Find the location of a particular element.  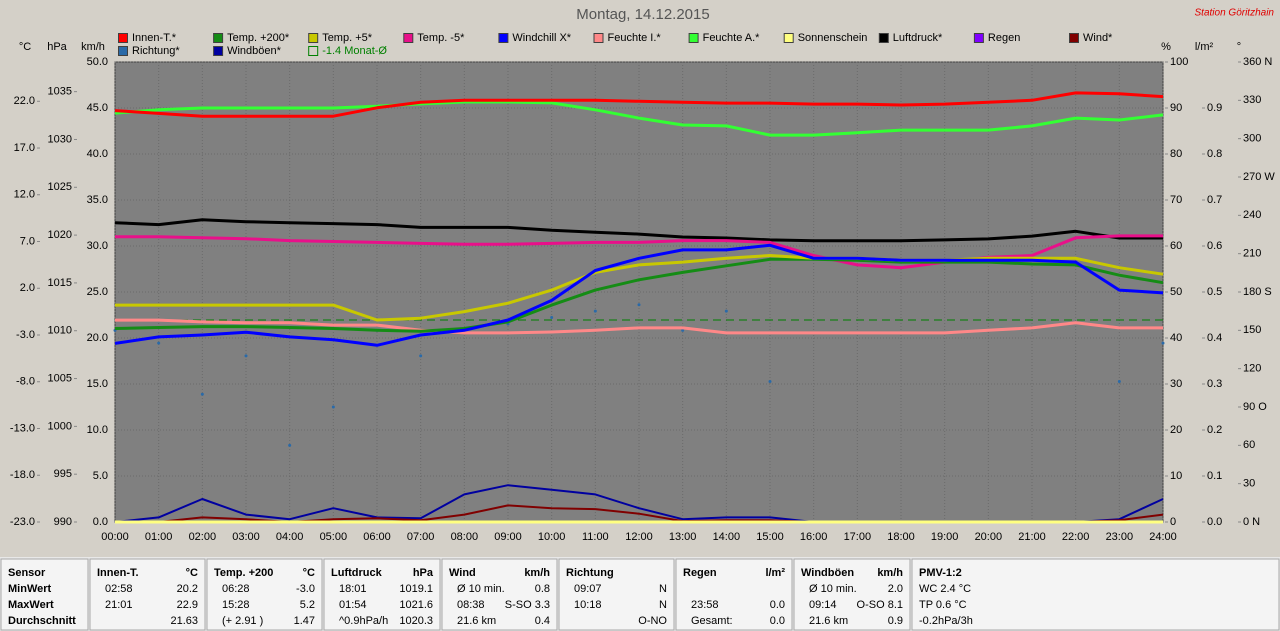

y-tick-label: 100 is located at coordinates (1179, 62).